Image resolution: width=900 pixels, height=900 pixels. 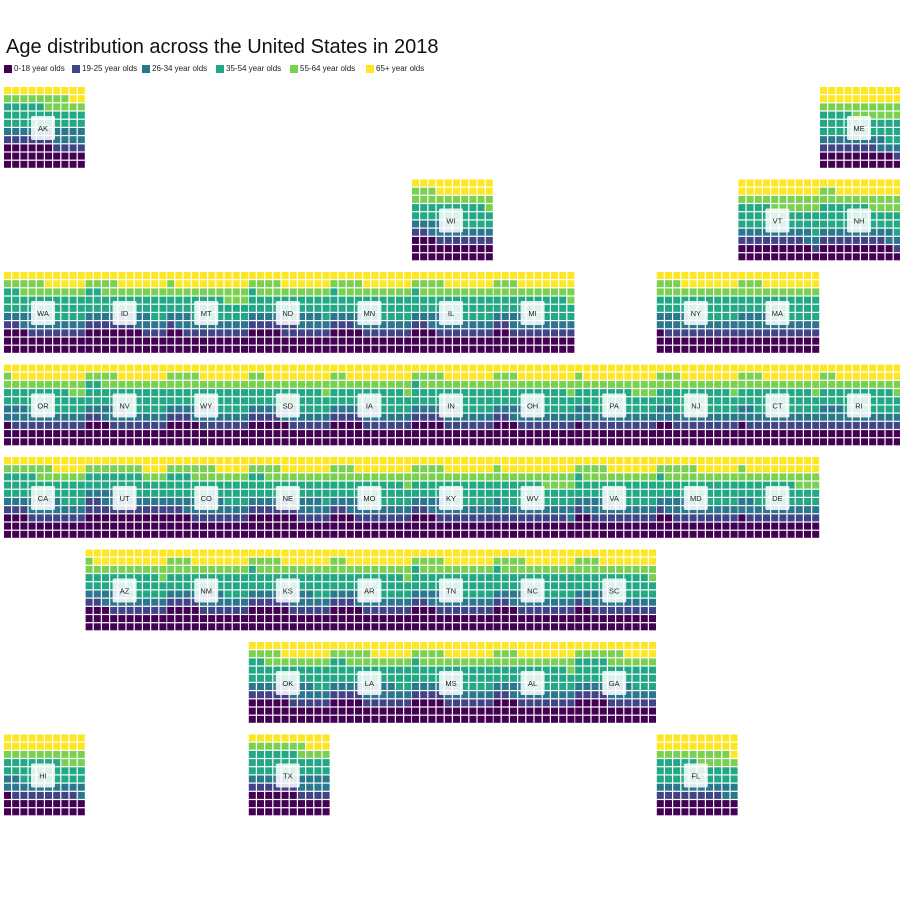 I want to click on state-label-box, so click(x=532, y=683).